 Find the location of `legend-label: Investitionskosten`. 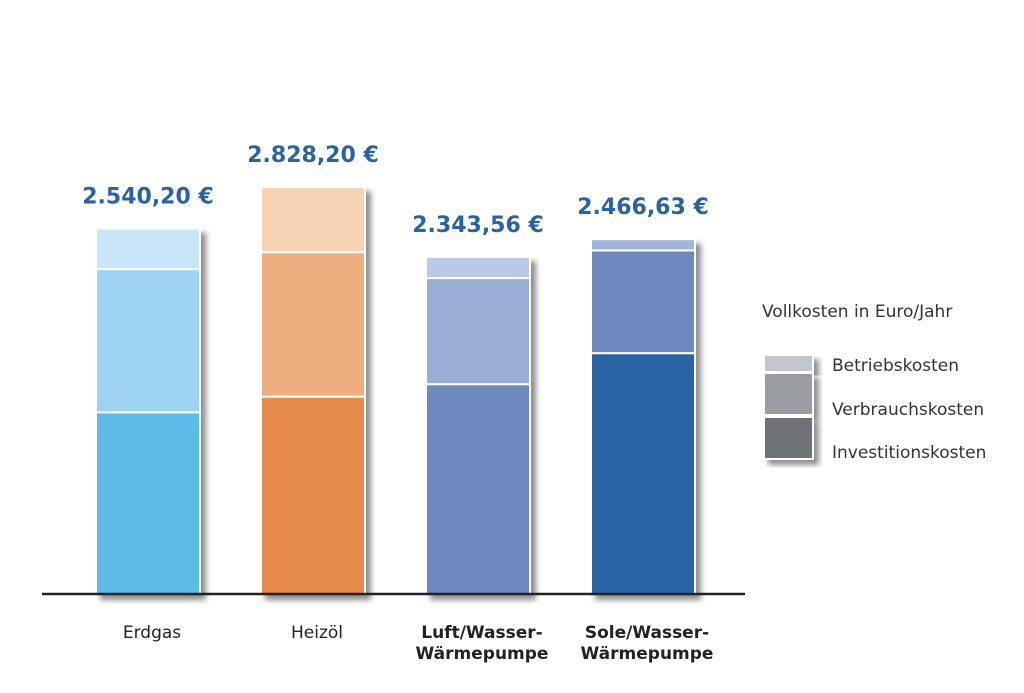

legend-label: Investitionskosten is located at coordinates (909, 453).